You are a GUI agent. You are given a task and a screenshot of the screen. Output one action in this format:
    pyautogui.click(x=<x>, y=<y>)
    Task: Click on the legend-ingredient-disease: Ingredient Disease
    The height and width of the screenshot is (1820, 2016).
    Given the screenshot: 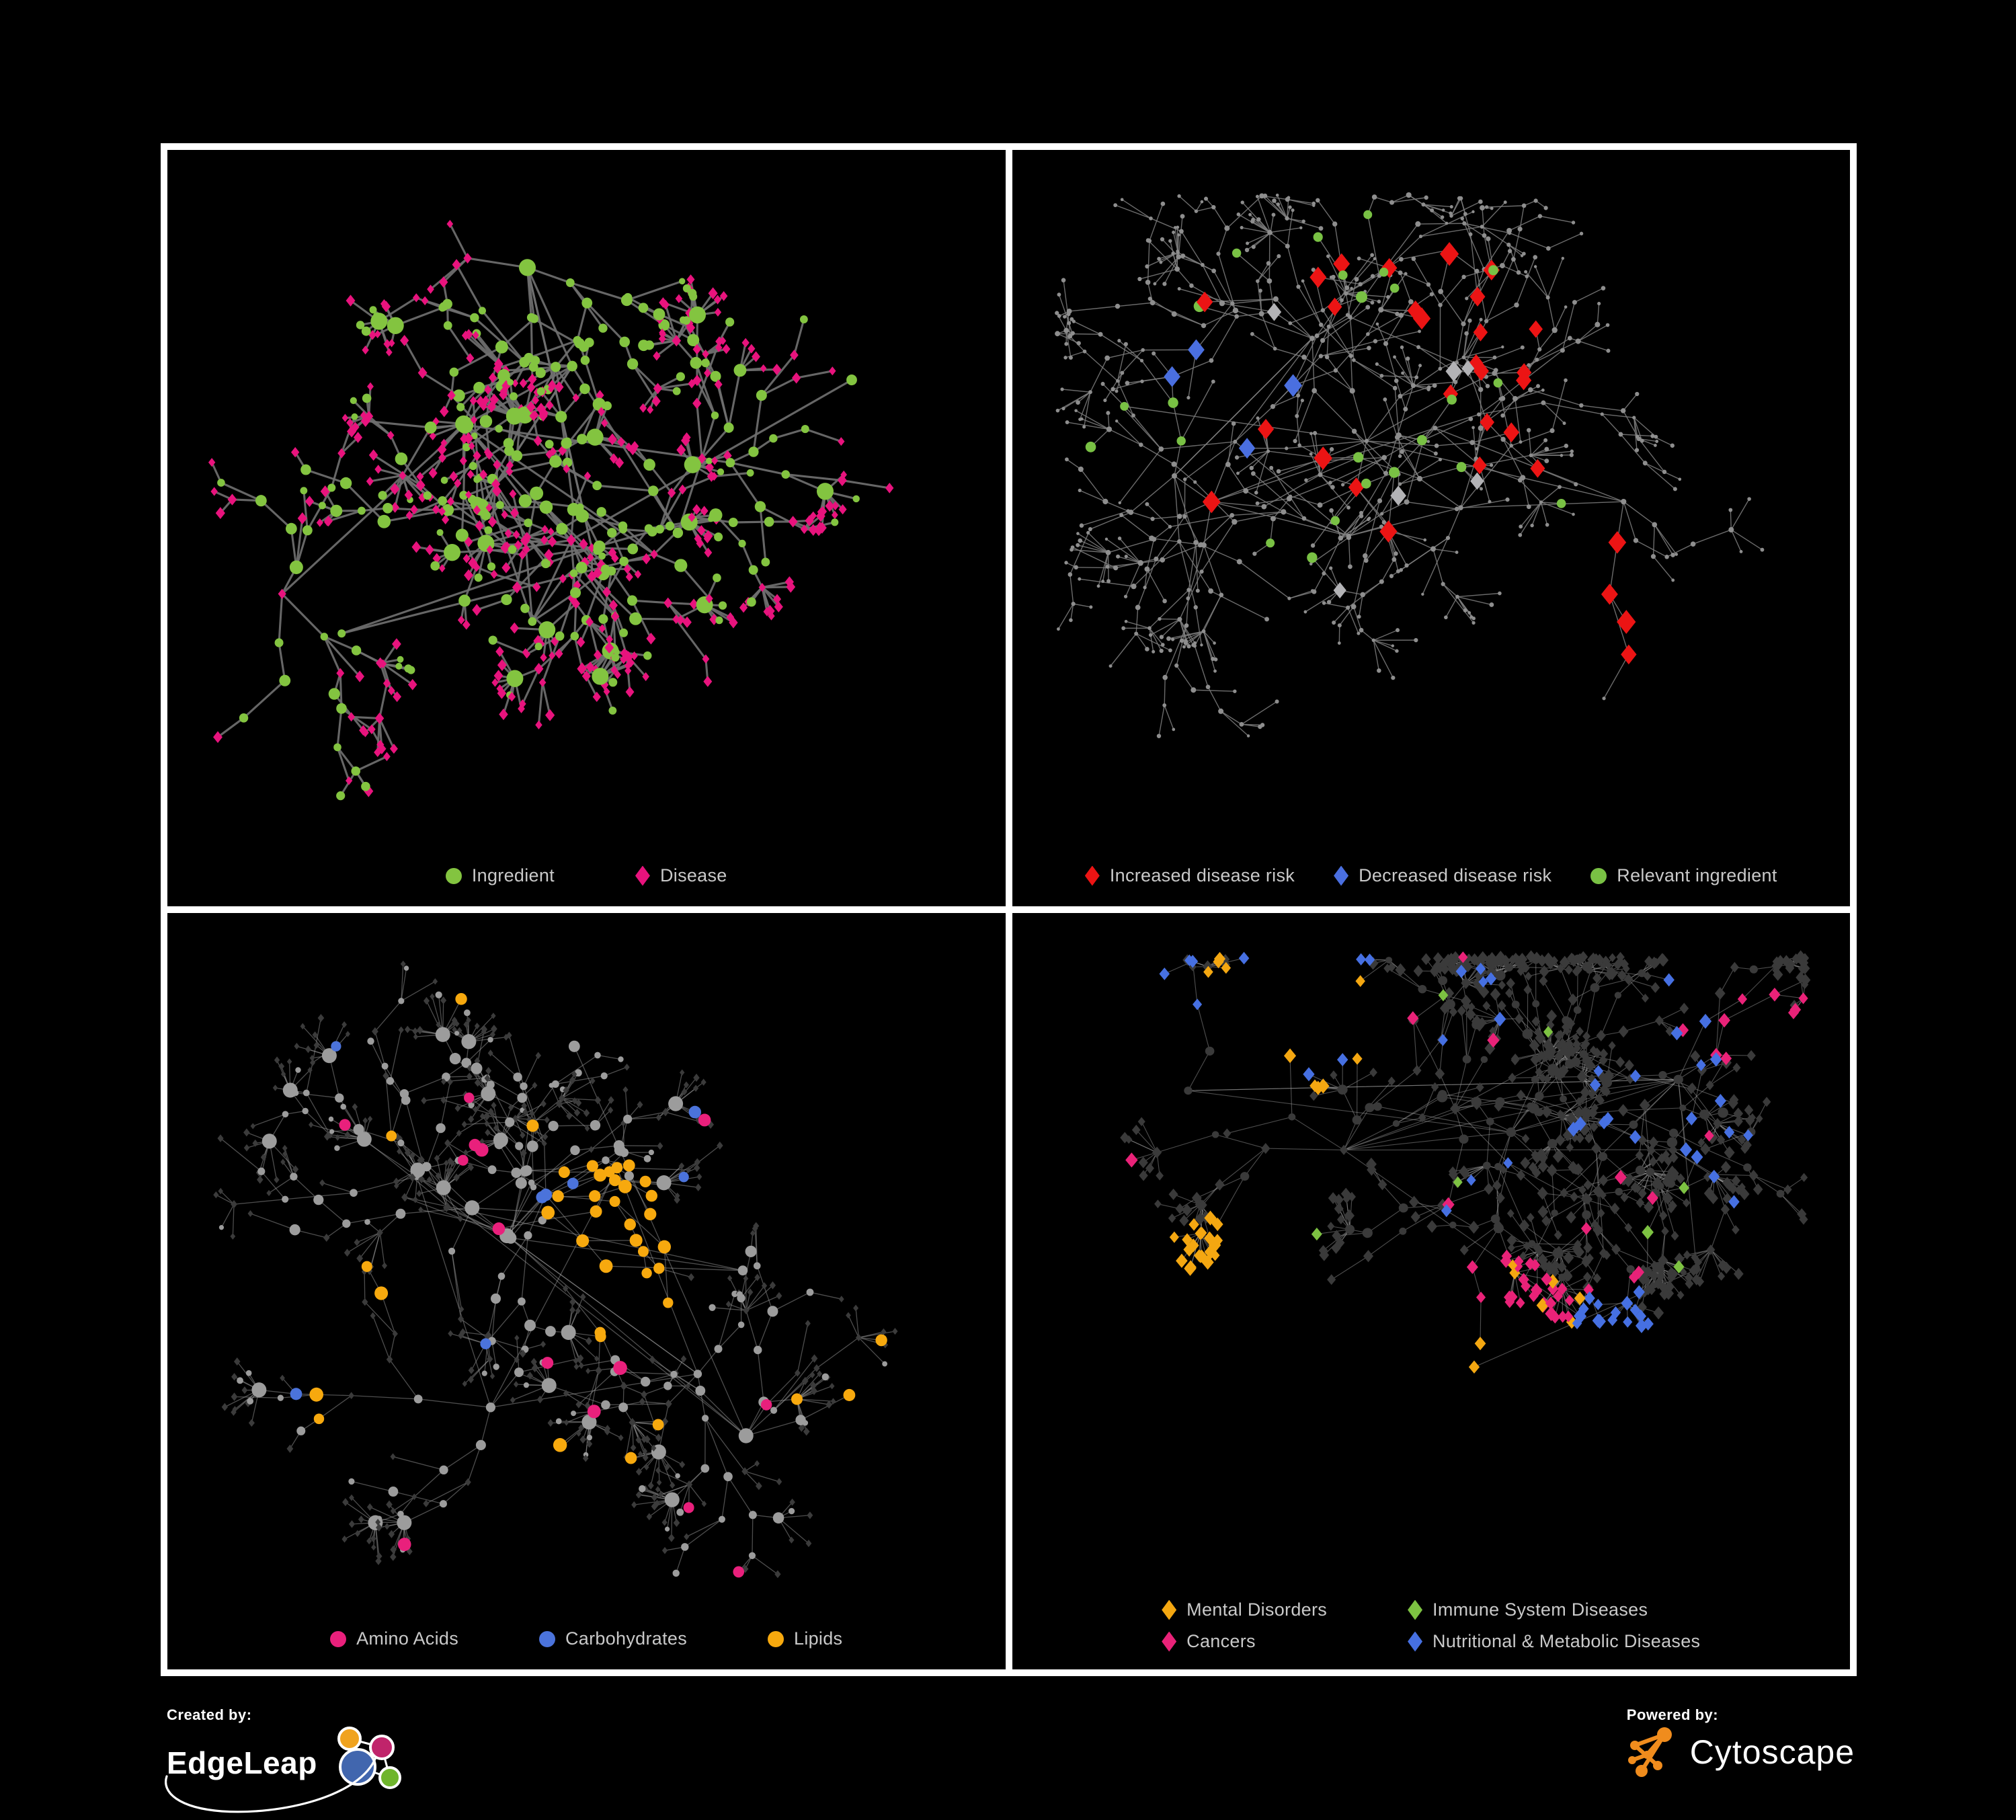 What is the action you would take?
    pyautogui.click(x=586, y=883)
    